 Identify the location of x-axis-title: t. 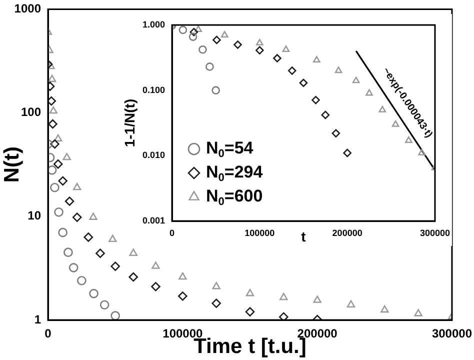
(303, 236).